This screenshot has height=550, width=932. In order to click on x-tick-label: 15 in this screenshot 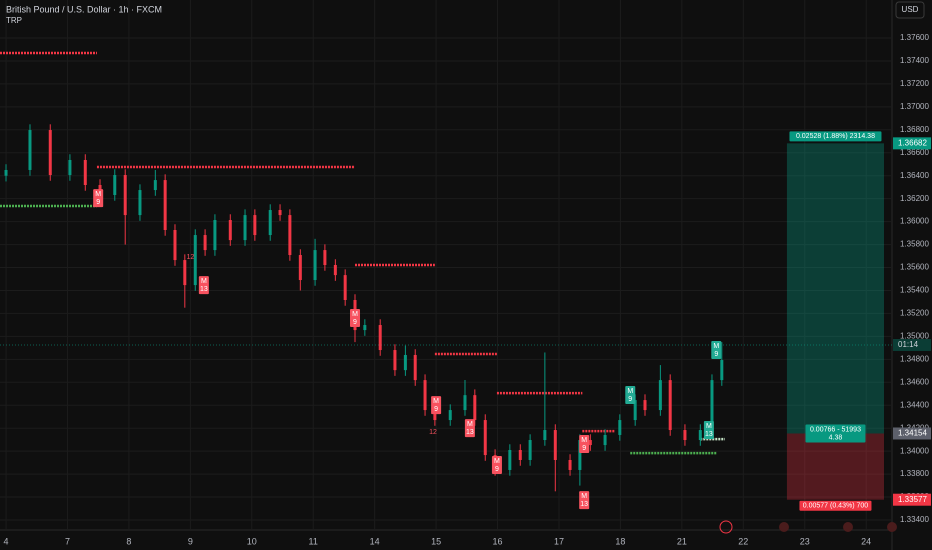, I will do `click(436, 541)`.